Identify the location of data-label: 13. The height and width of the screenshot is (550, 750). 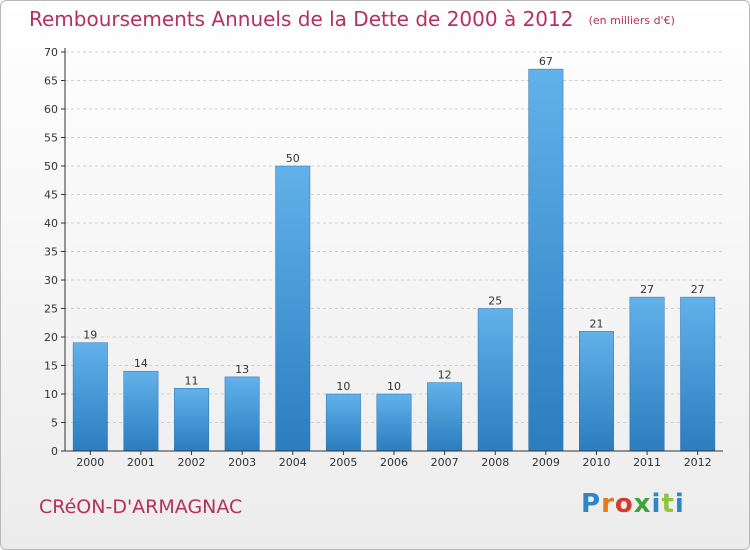
(242, 369).